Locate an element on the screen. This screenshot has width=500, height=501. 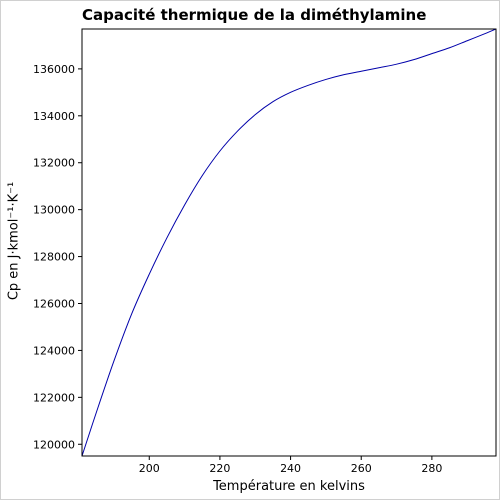
x-axis-label: Température en kelvins is located at coordinates (289, 486).